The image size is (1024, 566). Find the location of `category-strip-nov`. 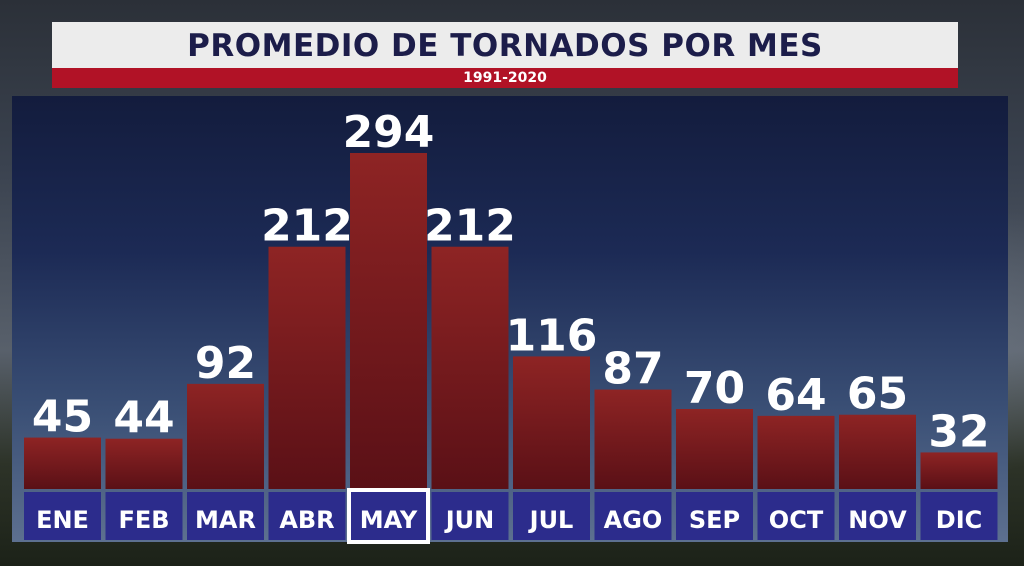

category-strip-nov is located at coordinates (877, 516).